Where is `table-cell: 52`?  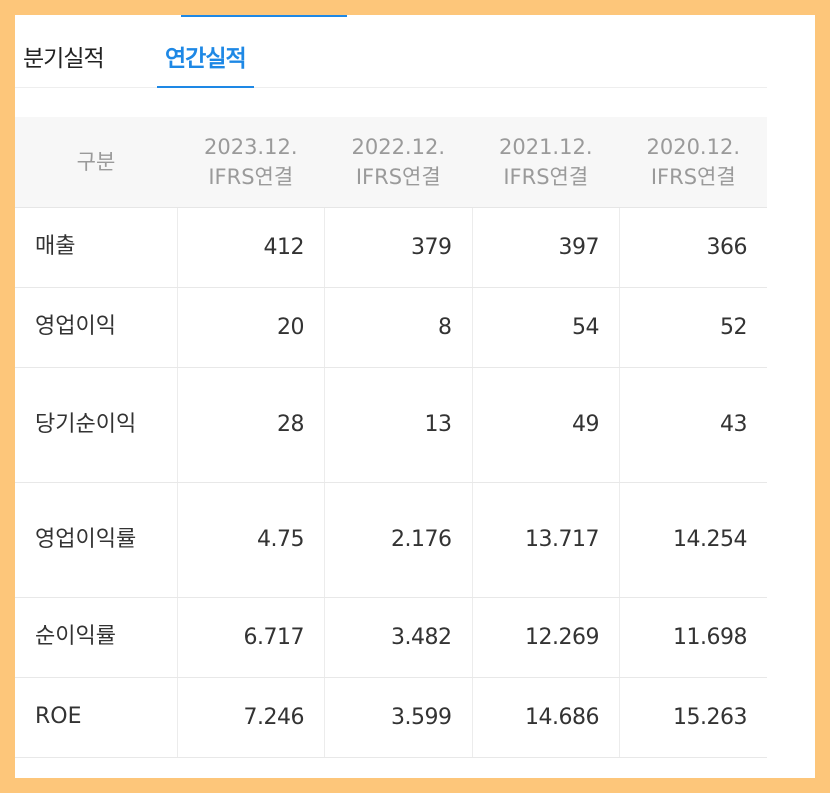 table-cell: 52 is located at coordinates (693, 327).